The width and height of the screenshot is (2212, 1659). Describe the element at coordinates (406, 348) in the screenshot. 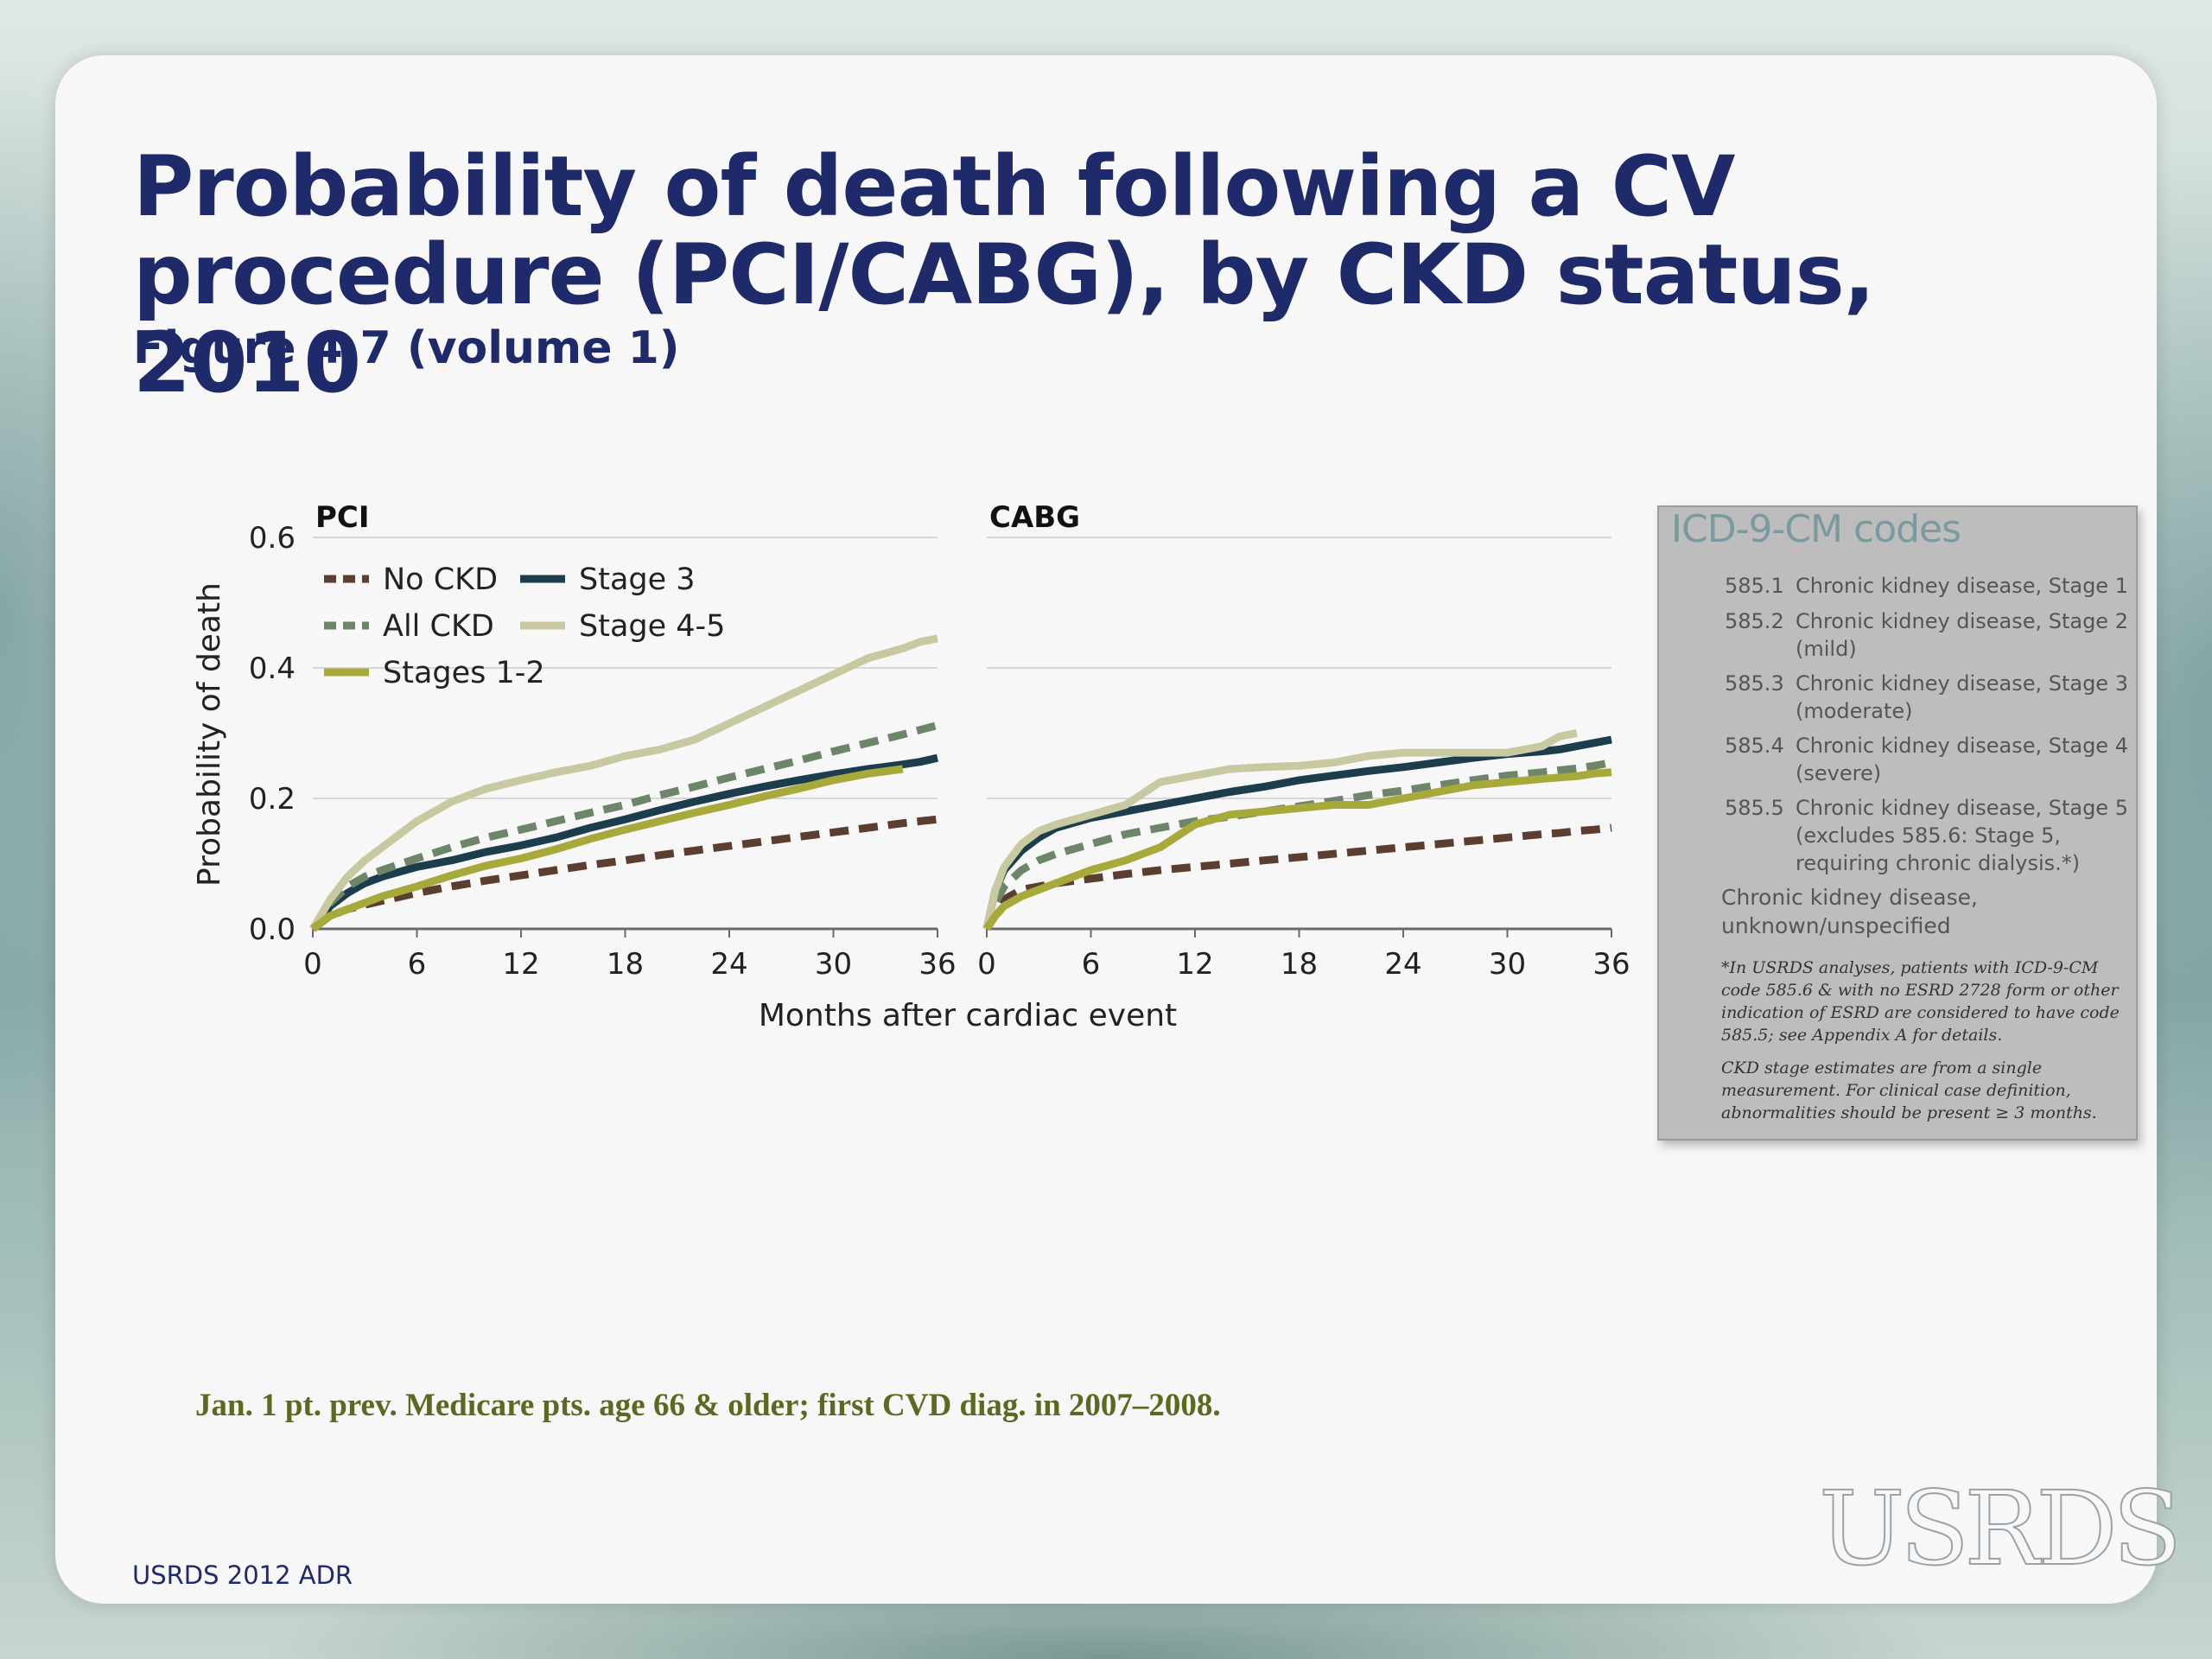

I see `slide-subtitle: Figure 4.7 (volume 1)` at that location.